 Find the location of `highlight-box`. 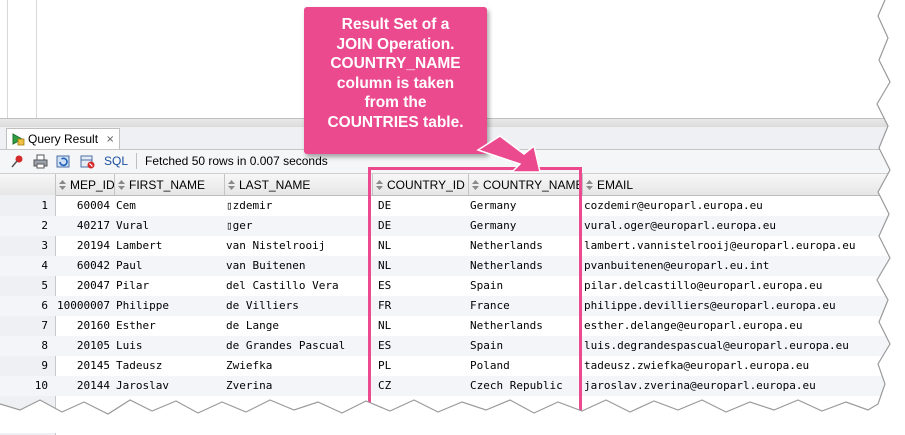

highlight-box is located at coordinates (475, 298).